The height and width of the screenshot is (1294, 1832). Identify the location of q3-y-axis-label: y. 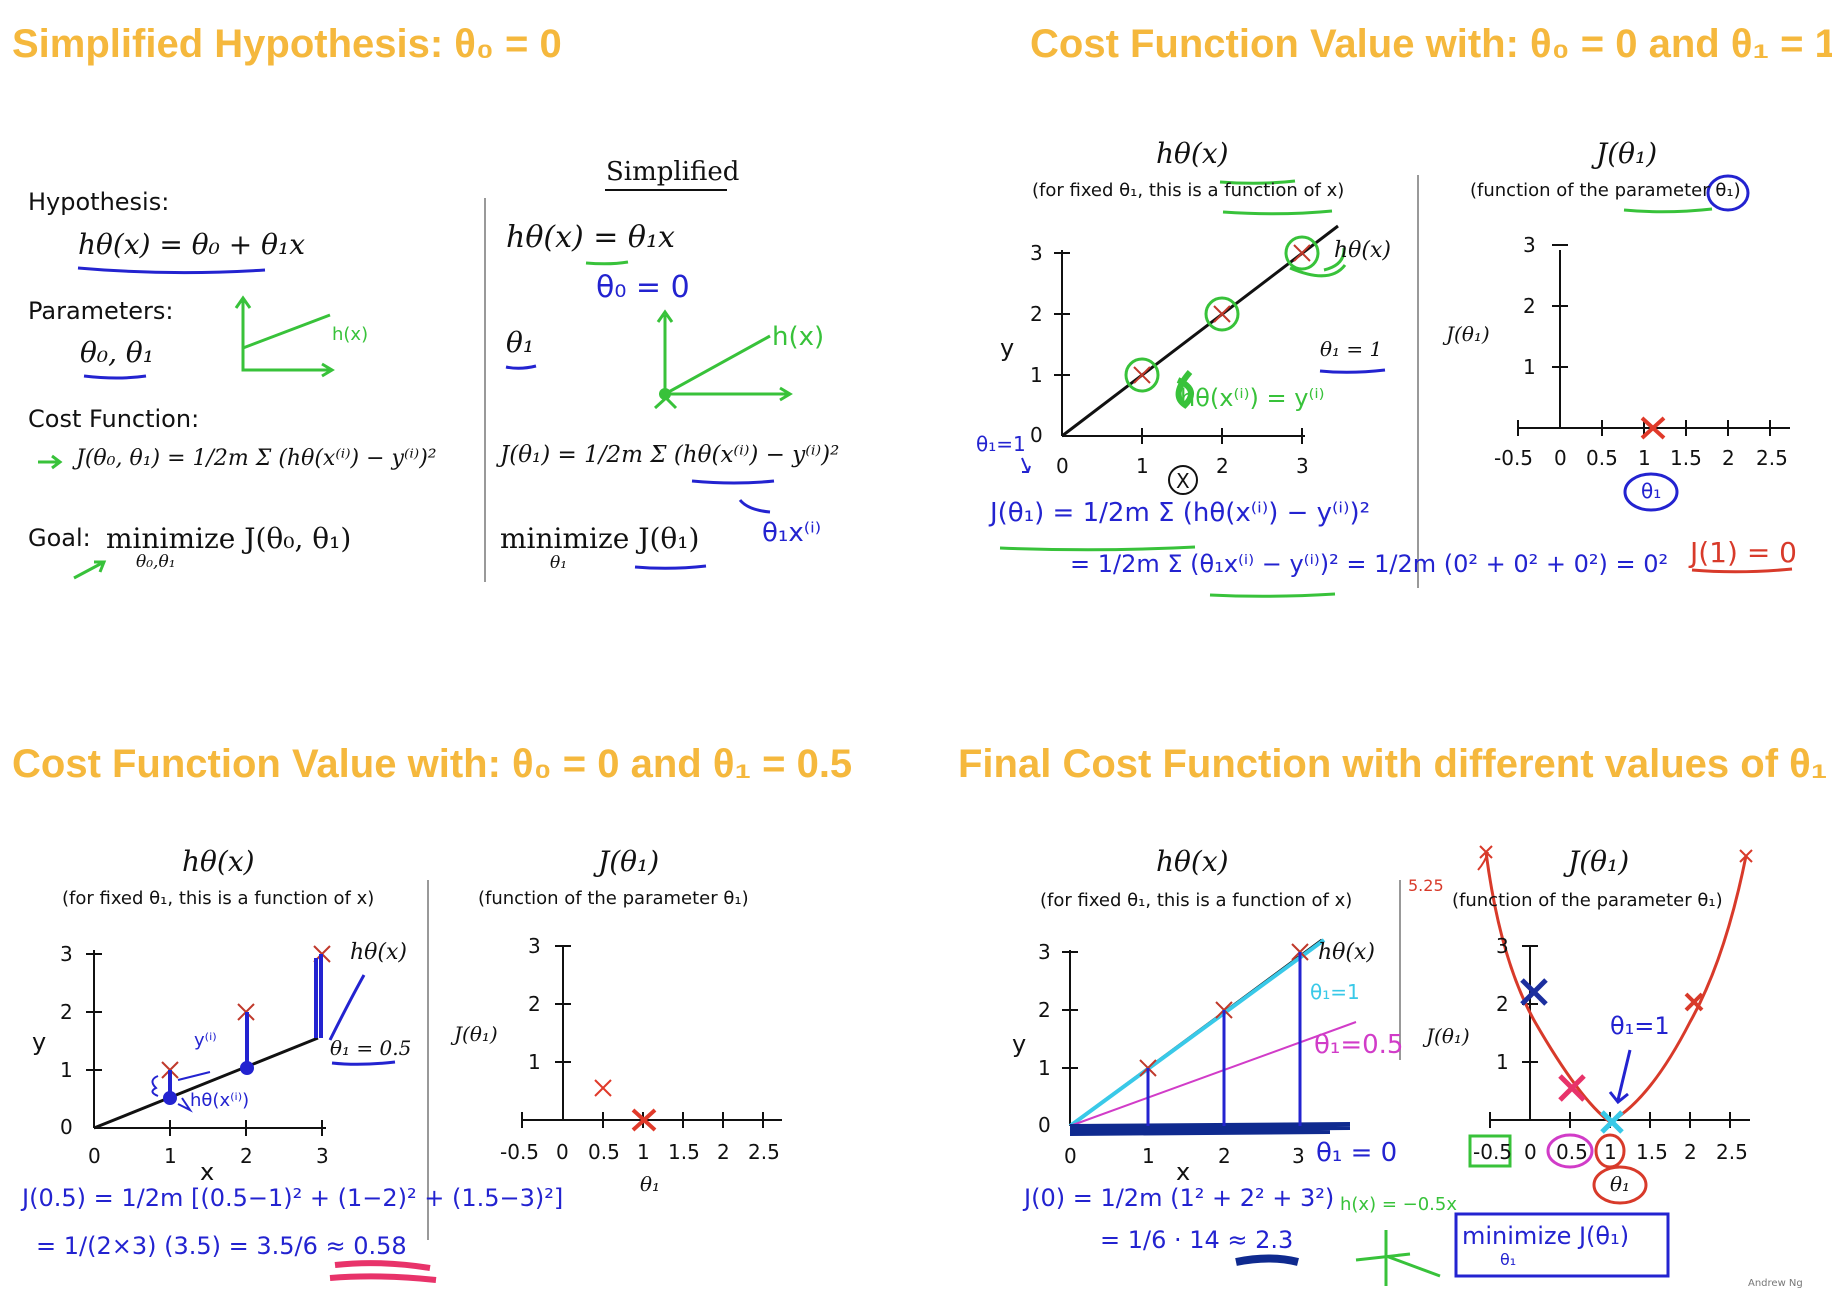
(39, 1042).